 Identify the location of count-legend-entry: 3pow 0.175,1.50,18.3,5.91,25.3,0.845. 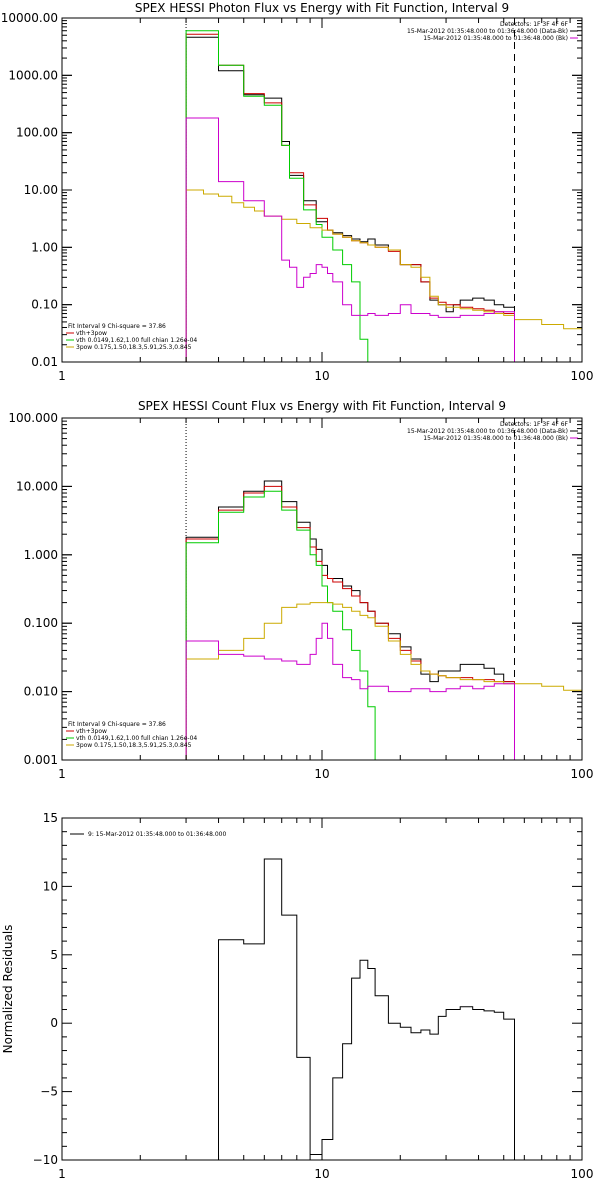
(134, 745).